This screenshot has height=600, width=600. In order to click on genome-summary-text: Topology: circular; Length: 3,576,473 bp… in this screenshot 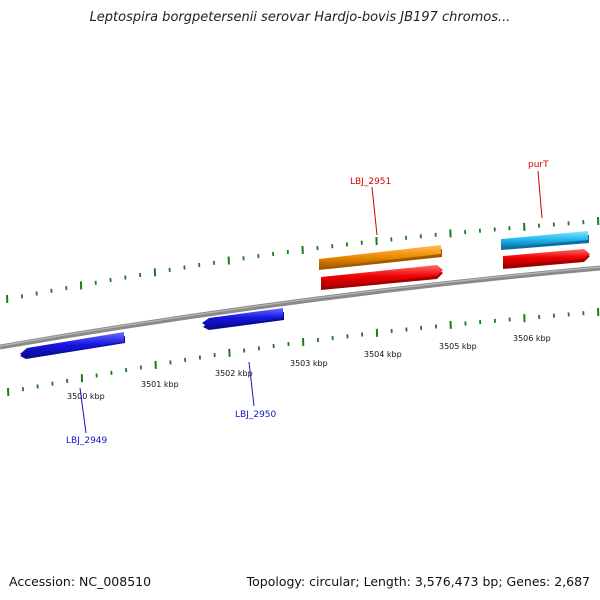, I will do `click(418, 581)`.